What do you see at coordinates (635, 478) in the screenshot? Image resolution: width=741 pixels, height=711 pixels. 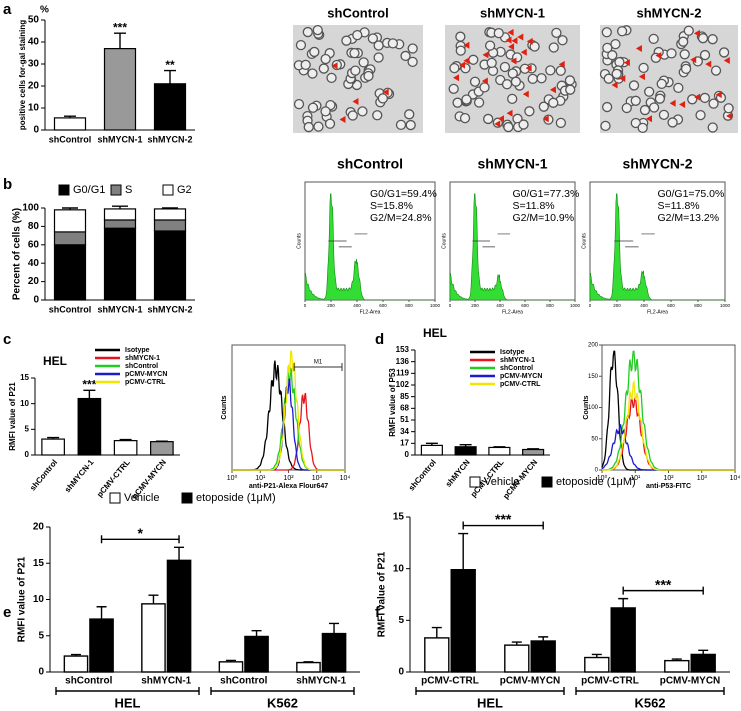 I see `x-tick-label: 10¹` at bounding box center [635, 478].